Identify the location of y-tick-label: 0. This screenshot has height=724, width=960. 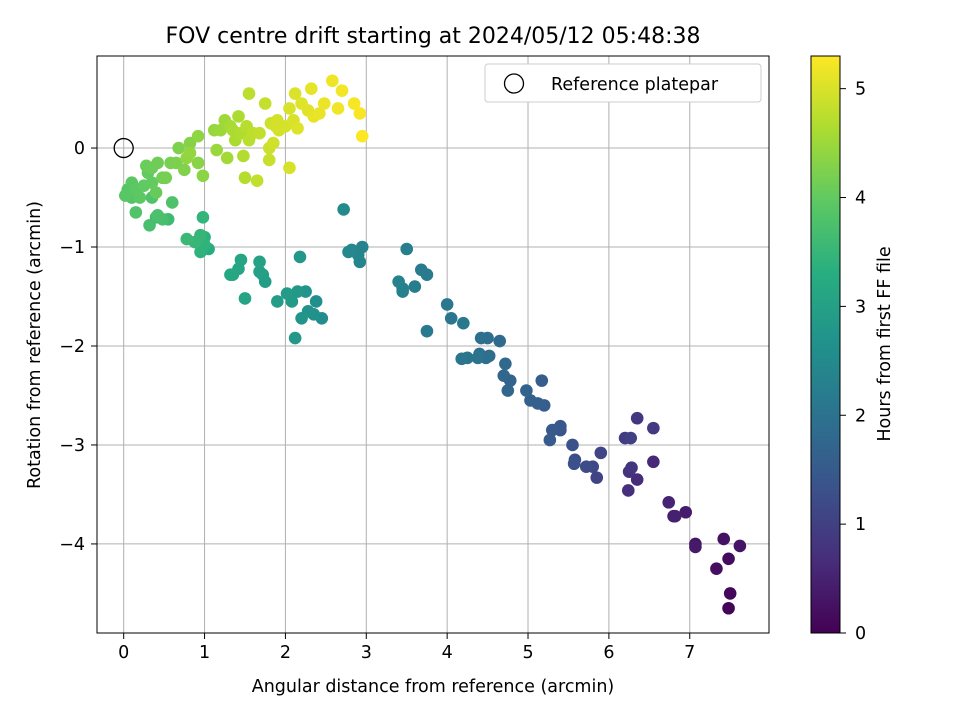
(79, 149).